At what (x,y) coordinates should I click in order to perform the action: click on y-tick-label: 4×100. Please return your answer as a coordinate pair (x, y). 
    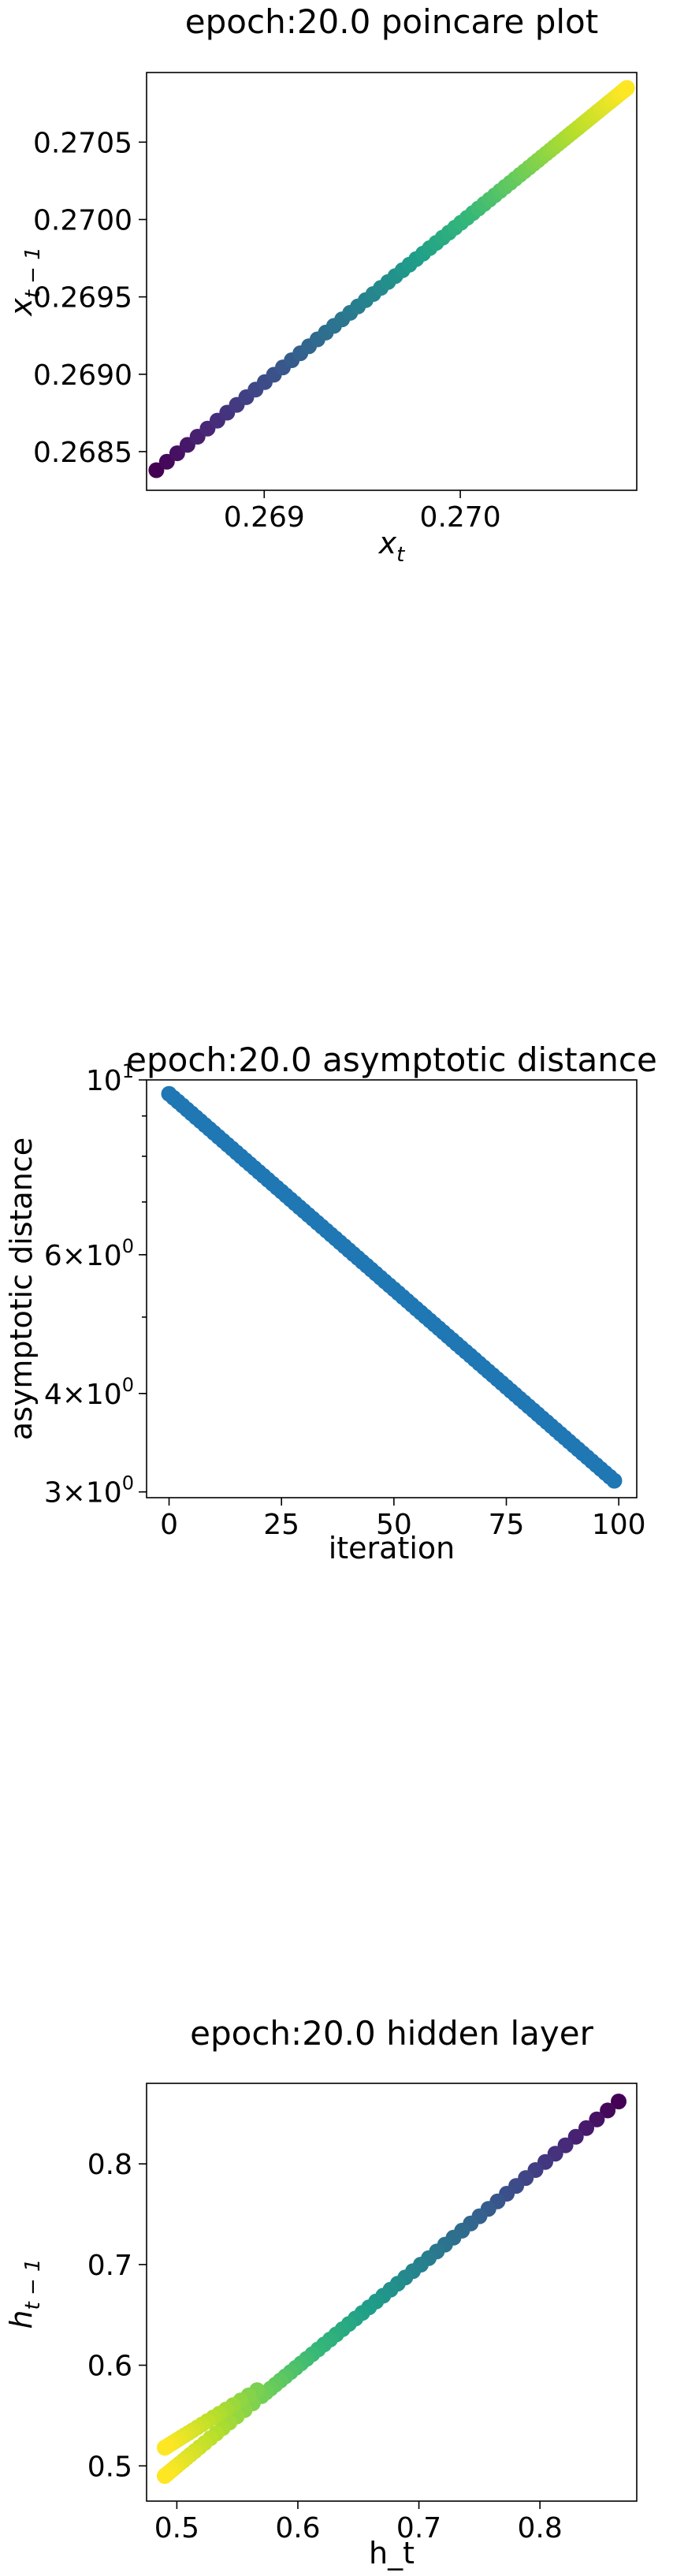
    Looking at the image, I should click on (89, 1392).